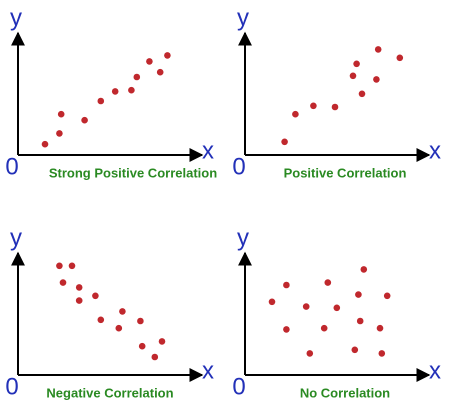 The image size is (462, 410). What do you see at coordinates (109, 392) in the screenshot?
I see `chart-title: Negative Correlation` at bounding box center [109, 392].